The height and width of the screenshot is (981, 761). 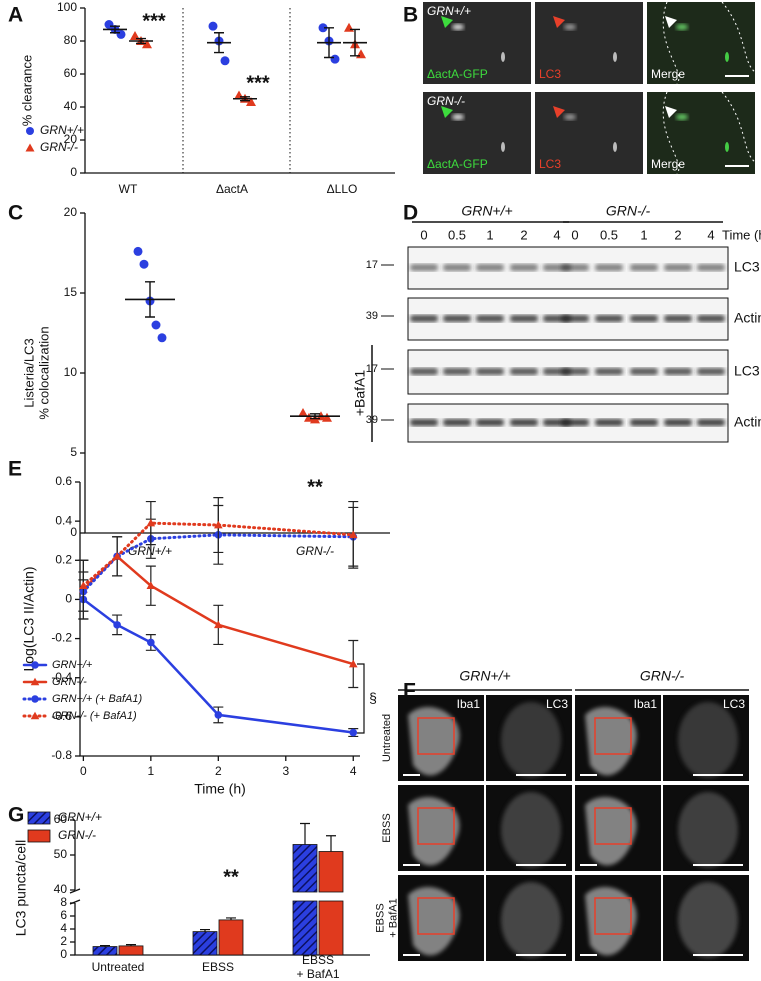 I want to click on axes, so click(x=237, y=373).